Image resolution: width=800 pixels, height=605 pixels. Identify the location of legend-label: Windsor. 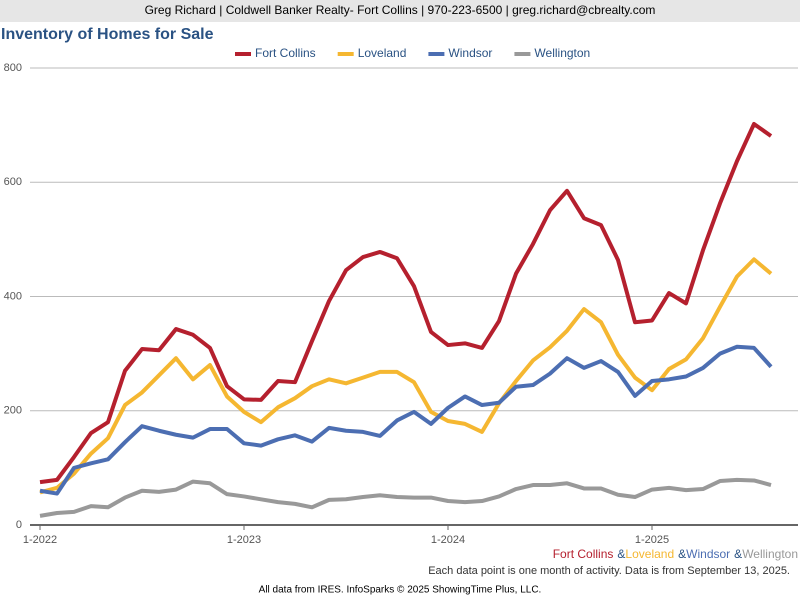
(470, 53).